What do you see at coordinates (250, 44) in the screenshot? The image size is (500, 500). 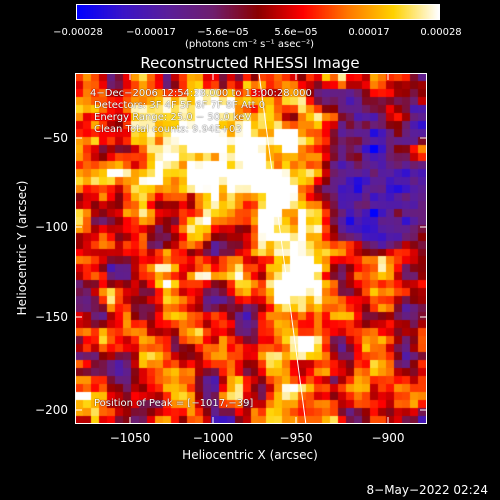 I see `colorbar-units: (photons cm⁻² s⁻¹ asec⁻²)` at bounding box center [250, 44].